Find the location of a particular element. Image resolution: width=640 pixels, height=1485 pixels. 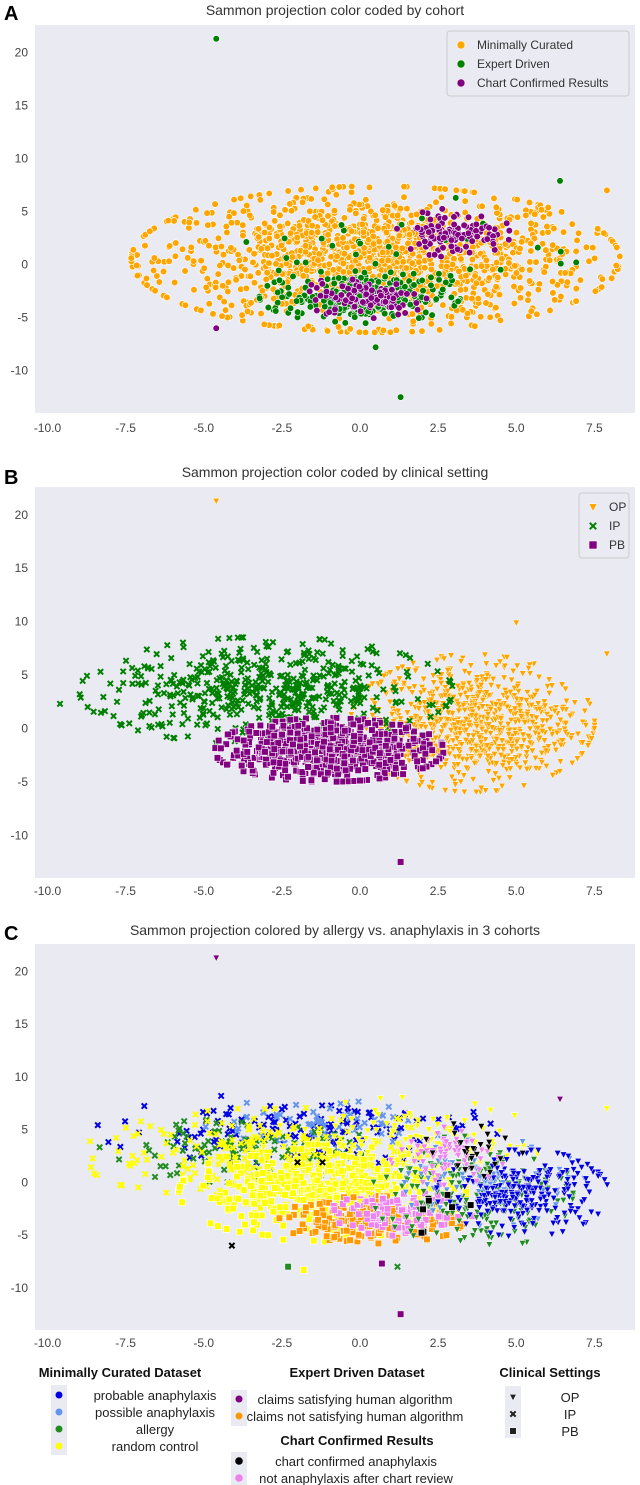

legend-label: IP is located at coordinates (614, 526).